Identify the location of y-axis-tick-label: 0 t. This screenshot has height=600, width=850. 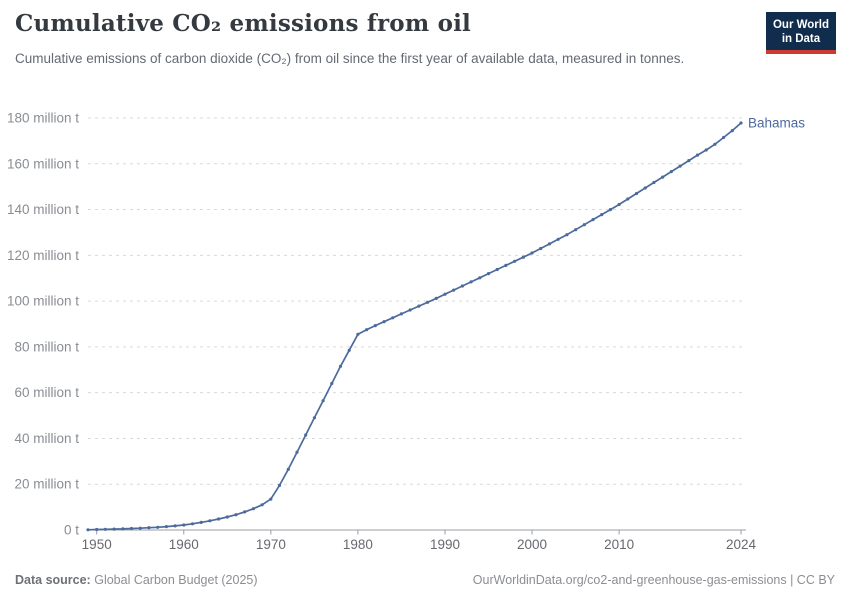
(71, 530).